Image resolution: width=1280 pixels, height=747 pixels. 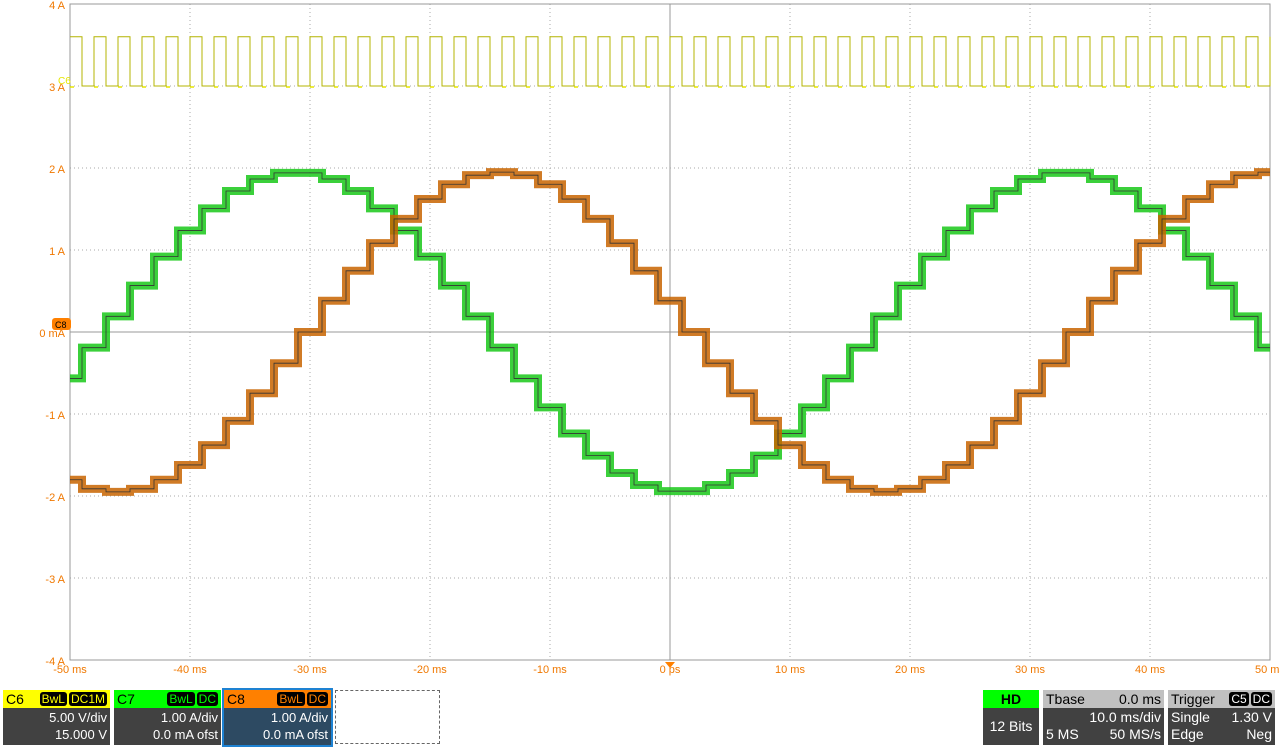 I want to click on x-tick-label: -30 ms, so click(x=310, y=670).